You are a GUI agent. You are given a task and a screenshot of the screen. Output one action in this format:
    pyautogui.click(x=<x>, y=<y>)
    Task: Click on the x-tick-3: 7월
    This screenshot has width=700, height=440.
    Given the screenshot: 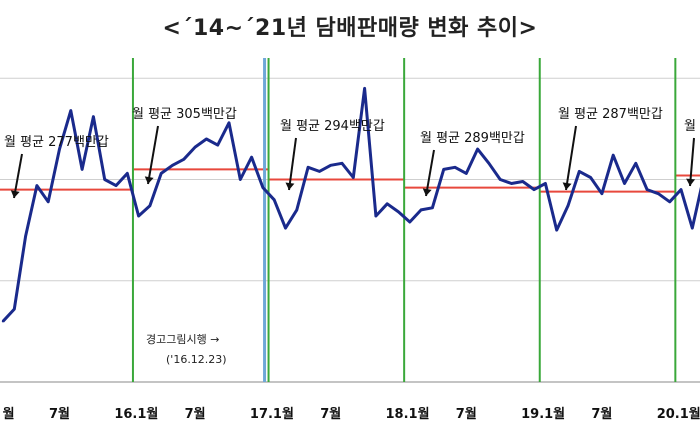 What is the action you would take?
    pyautogui.click(x=195, y=414)
    